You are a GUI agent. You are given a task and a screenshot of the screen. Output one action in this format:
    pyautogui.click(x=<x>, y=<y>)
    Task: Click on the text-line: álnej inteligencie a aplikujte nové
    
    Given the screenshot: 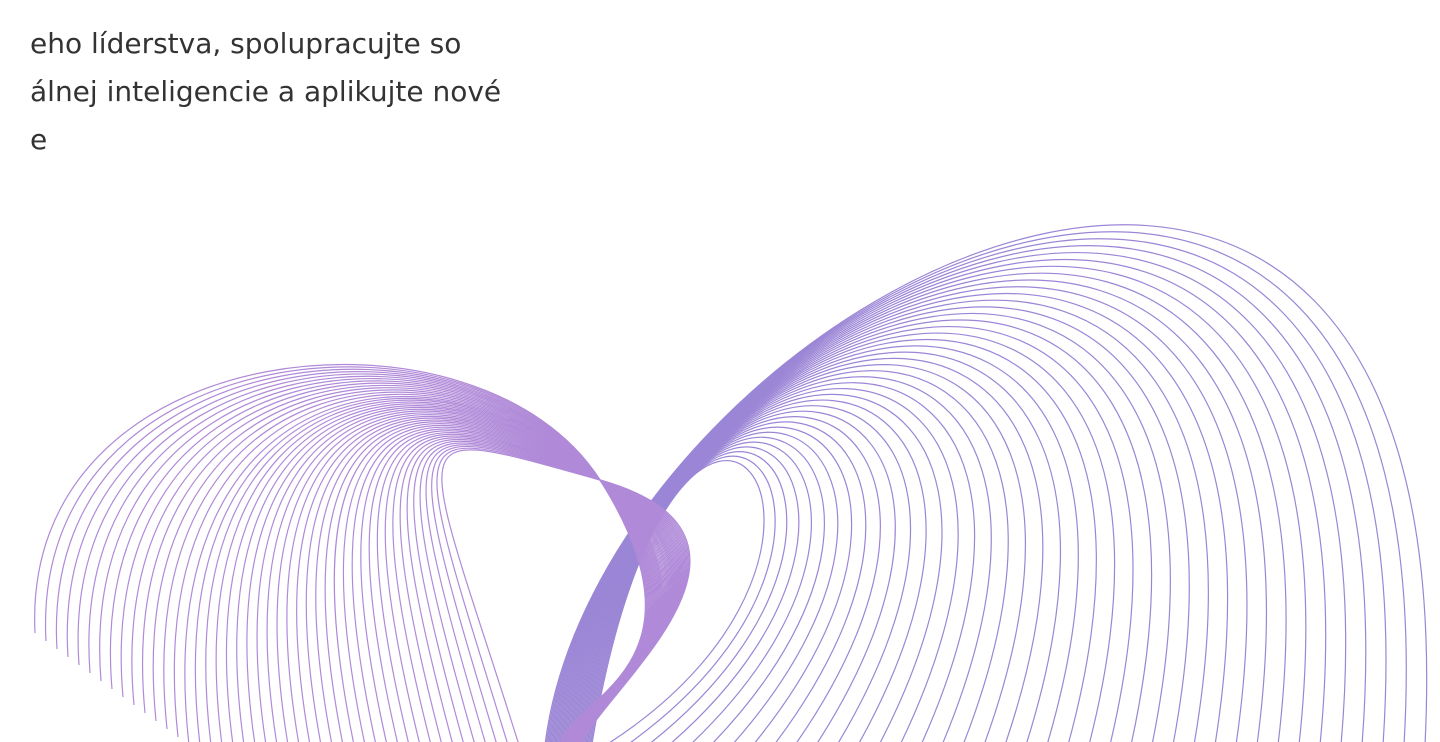 What is the action you would take?
    pyautogui.click(x=266, y=91)
    